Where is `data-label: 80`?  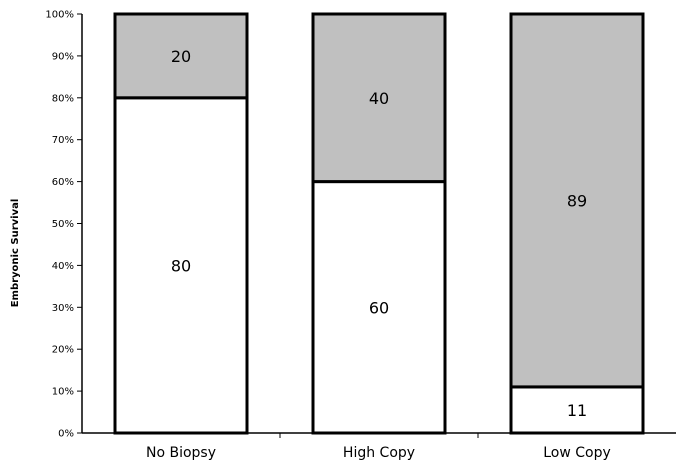
data-label: 80 is located at coordinates (181, 265).